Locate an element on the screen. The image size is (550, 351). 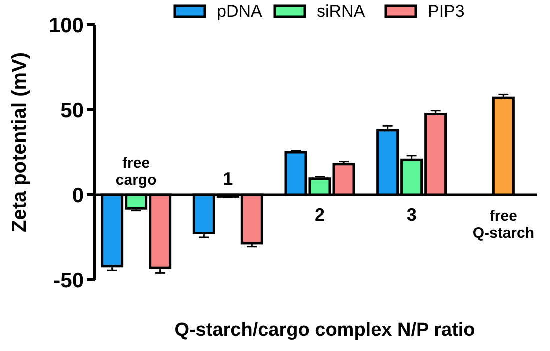
x-tick-label: free cargo is located at coordinates (136, 172).